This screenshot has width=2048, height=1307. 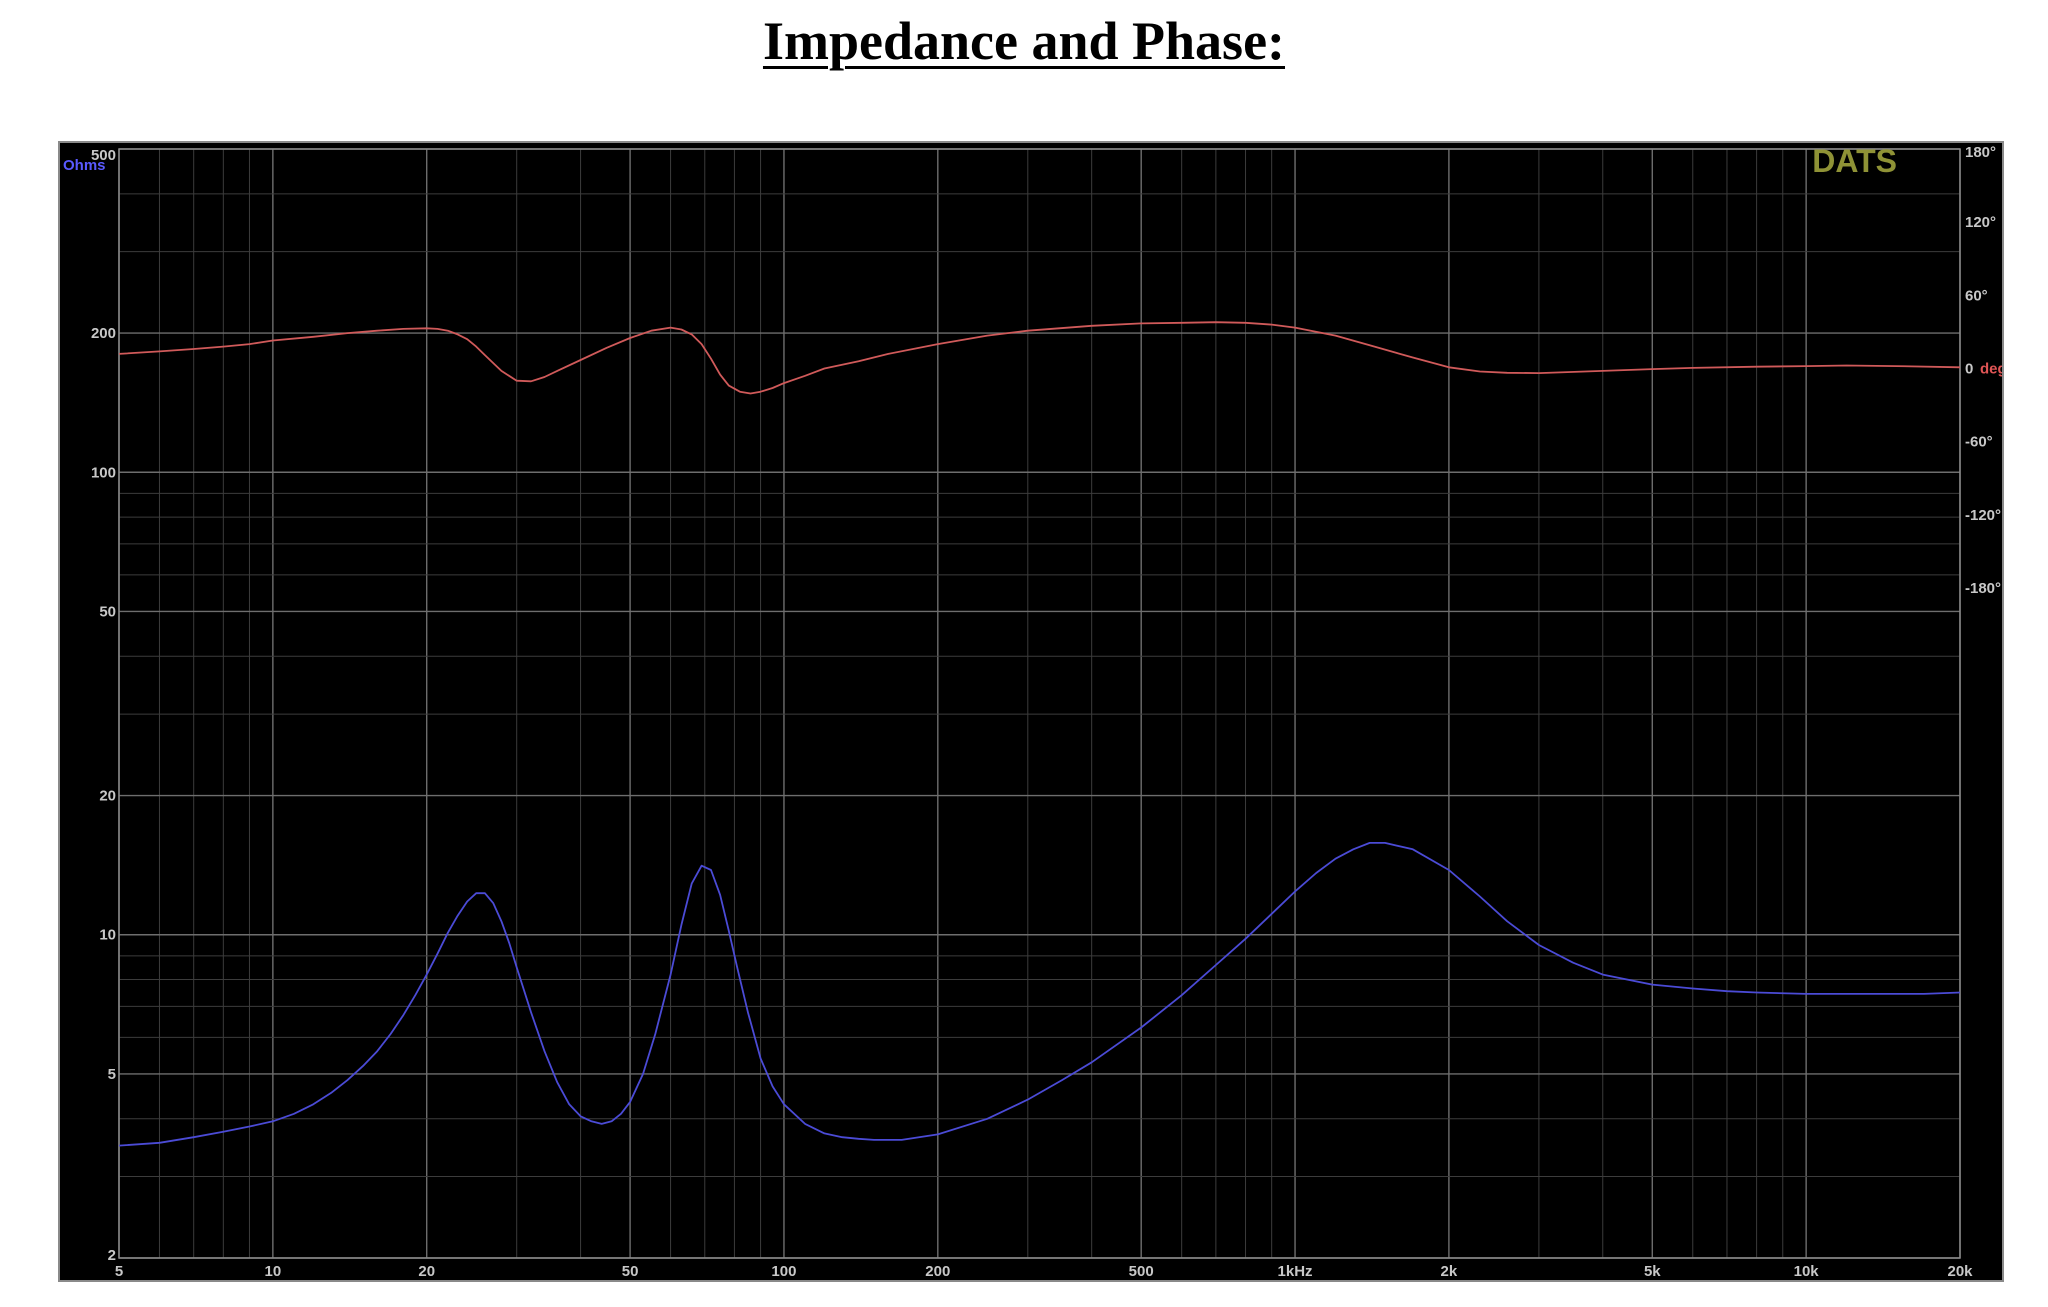 What do you see at coordinates (1983, 588) in the screenshot?
I see `y-right-tick-label: -180°` at bounding box center [1983, 588].